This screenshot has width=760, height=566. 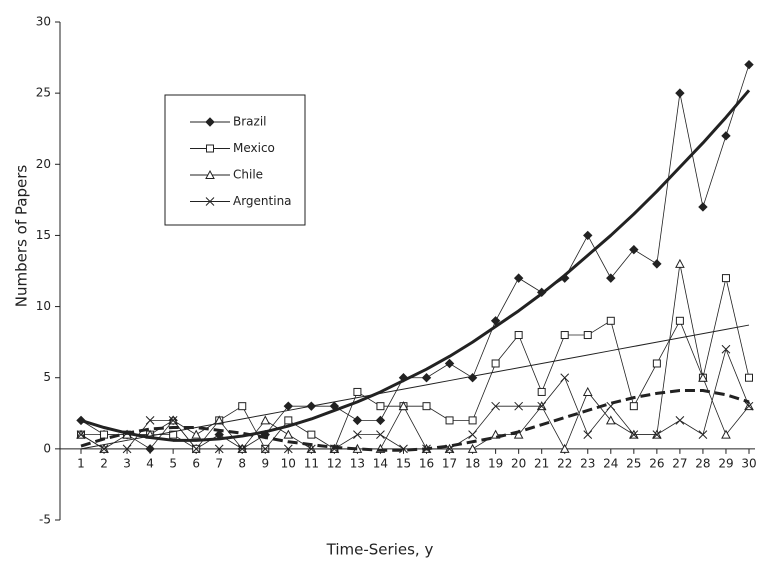 What do you see at coordinates (288, 463) in the screenshot?
I see `x-tick-label: 10` at bounding box center [288, 463].